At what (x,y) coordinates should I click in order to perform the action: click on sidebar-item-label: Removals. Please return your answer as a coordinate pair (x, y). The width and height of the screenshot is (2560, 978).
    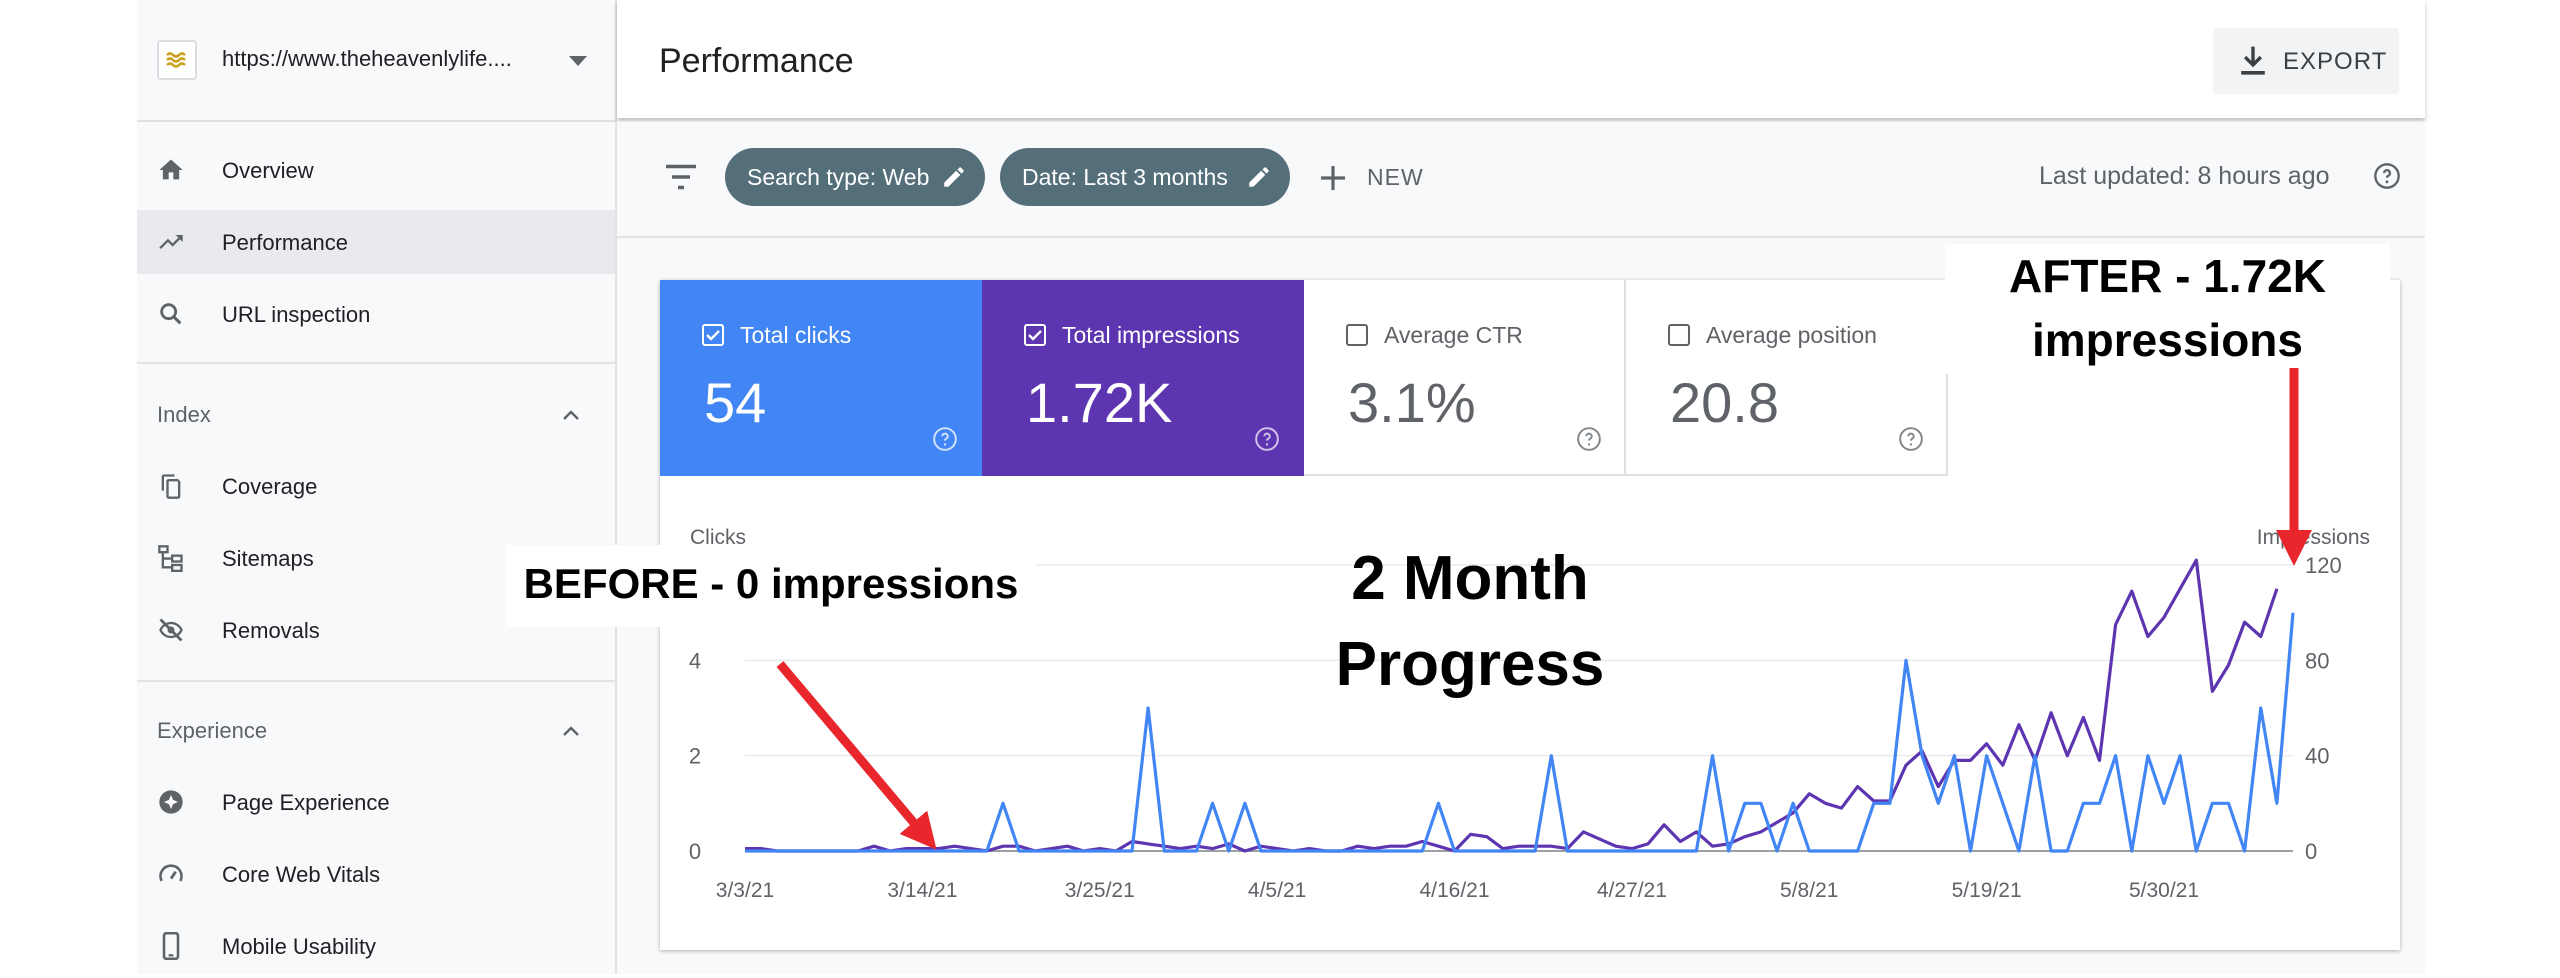
    Looking at the image, I should click on (271, 630).